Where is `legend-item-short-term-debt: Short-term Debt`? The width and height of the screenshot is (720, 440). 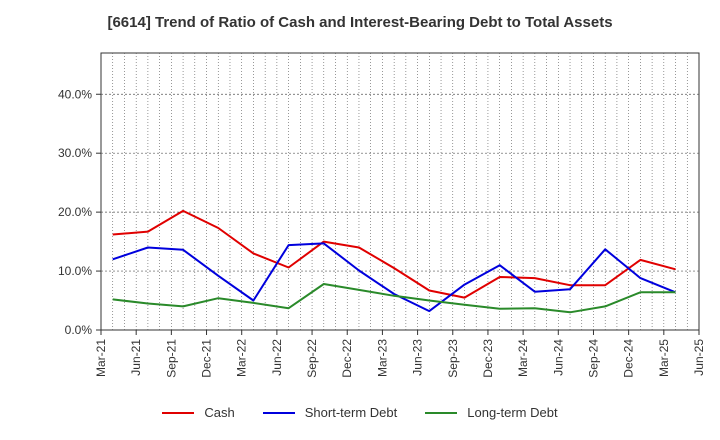 legend-item-short-term-debt: Short-term Debt is located at coordinates (330, 412).